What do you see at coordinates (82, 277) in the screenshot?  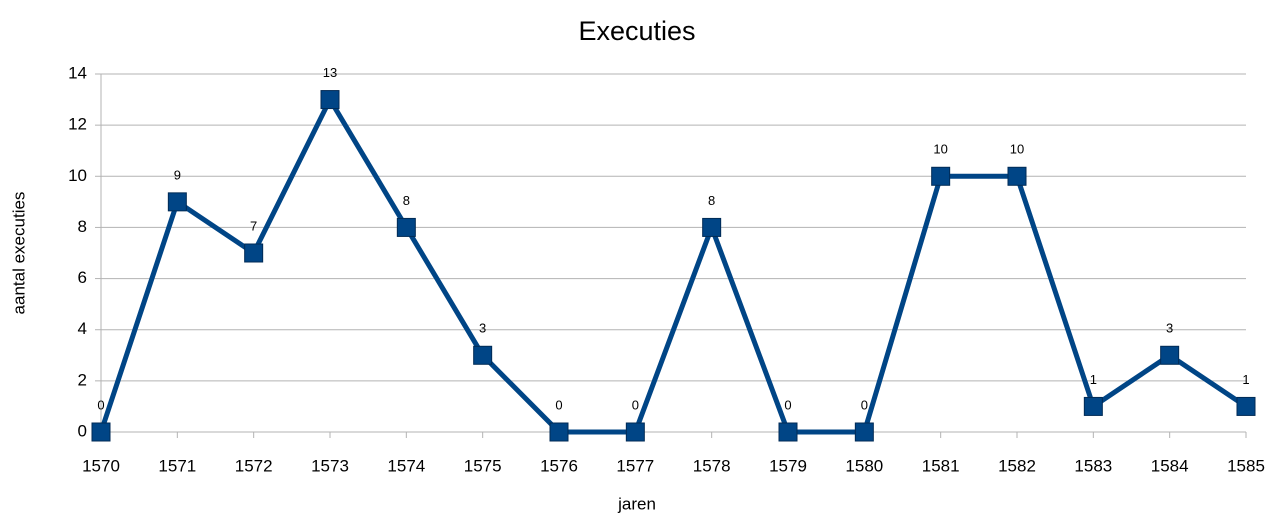 I see `y-tick-label: 6` at bounding box center [82, 277].